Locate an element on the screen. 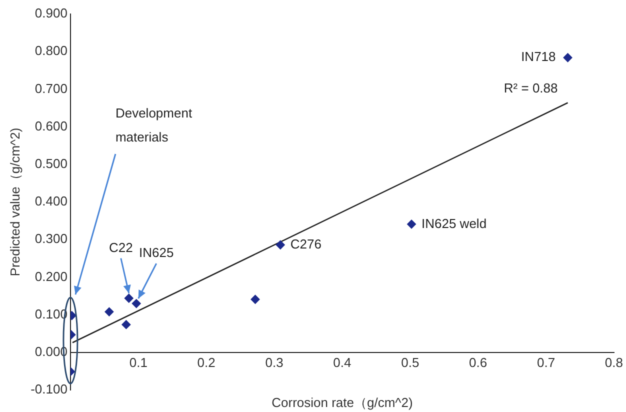 The image size is (626, 412). annotation: IN625 weld is located at coordinates (454, 223).